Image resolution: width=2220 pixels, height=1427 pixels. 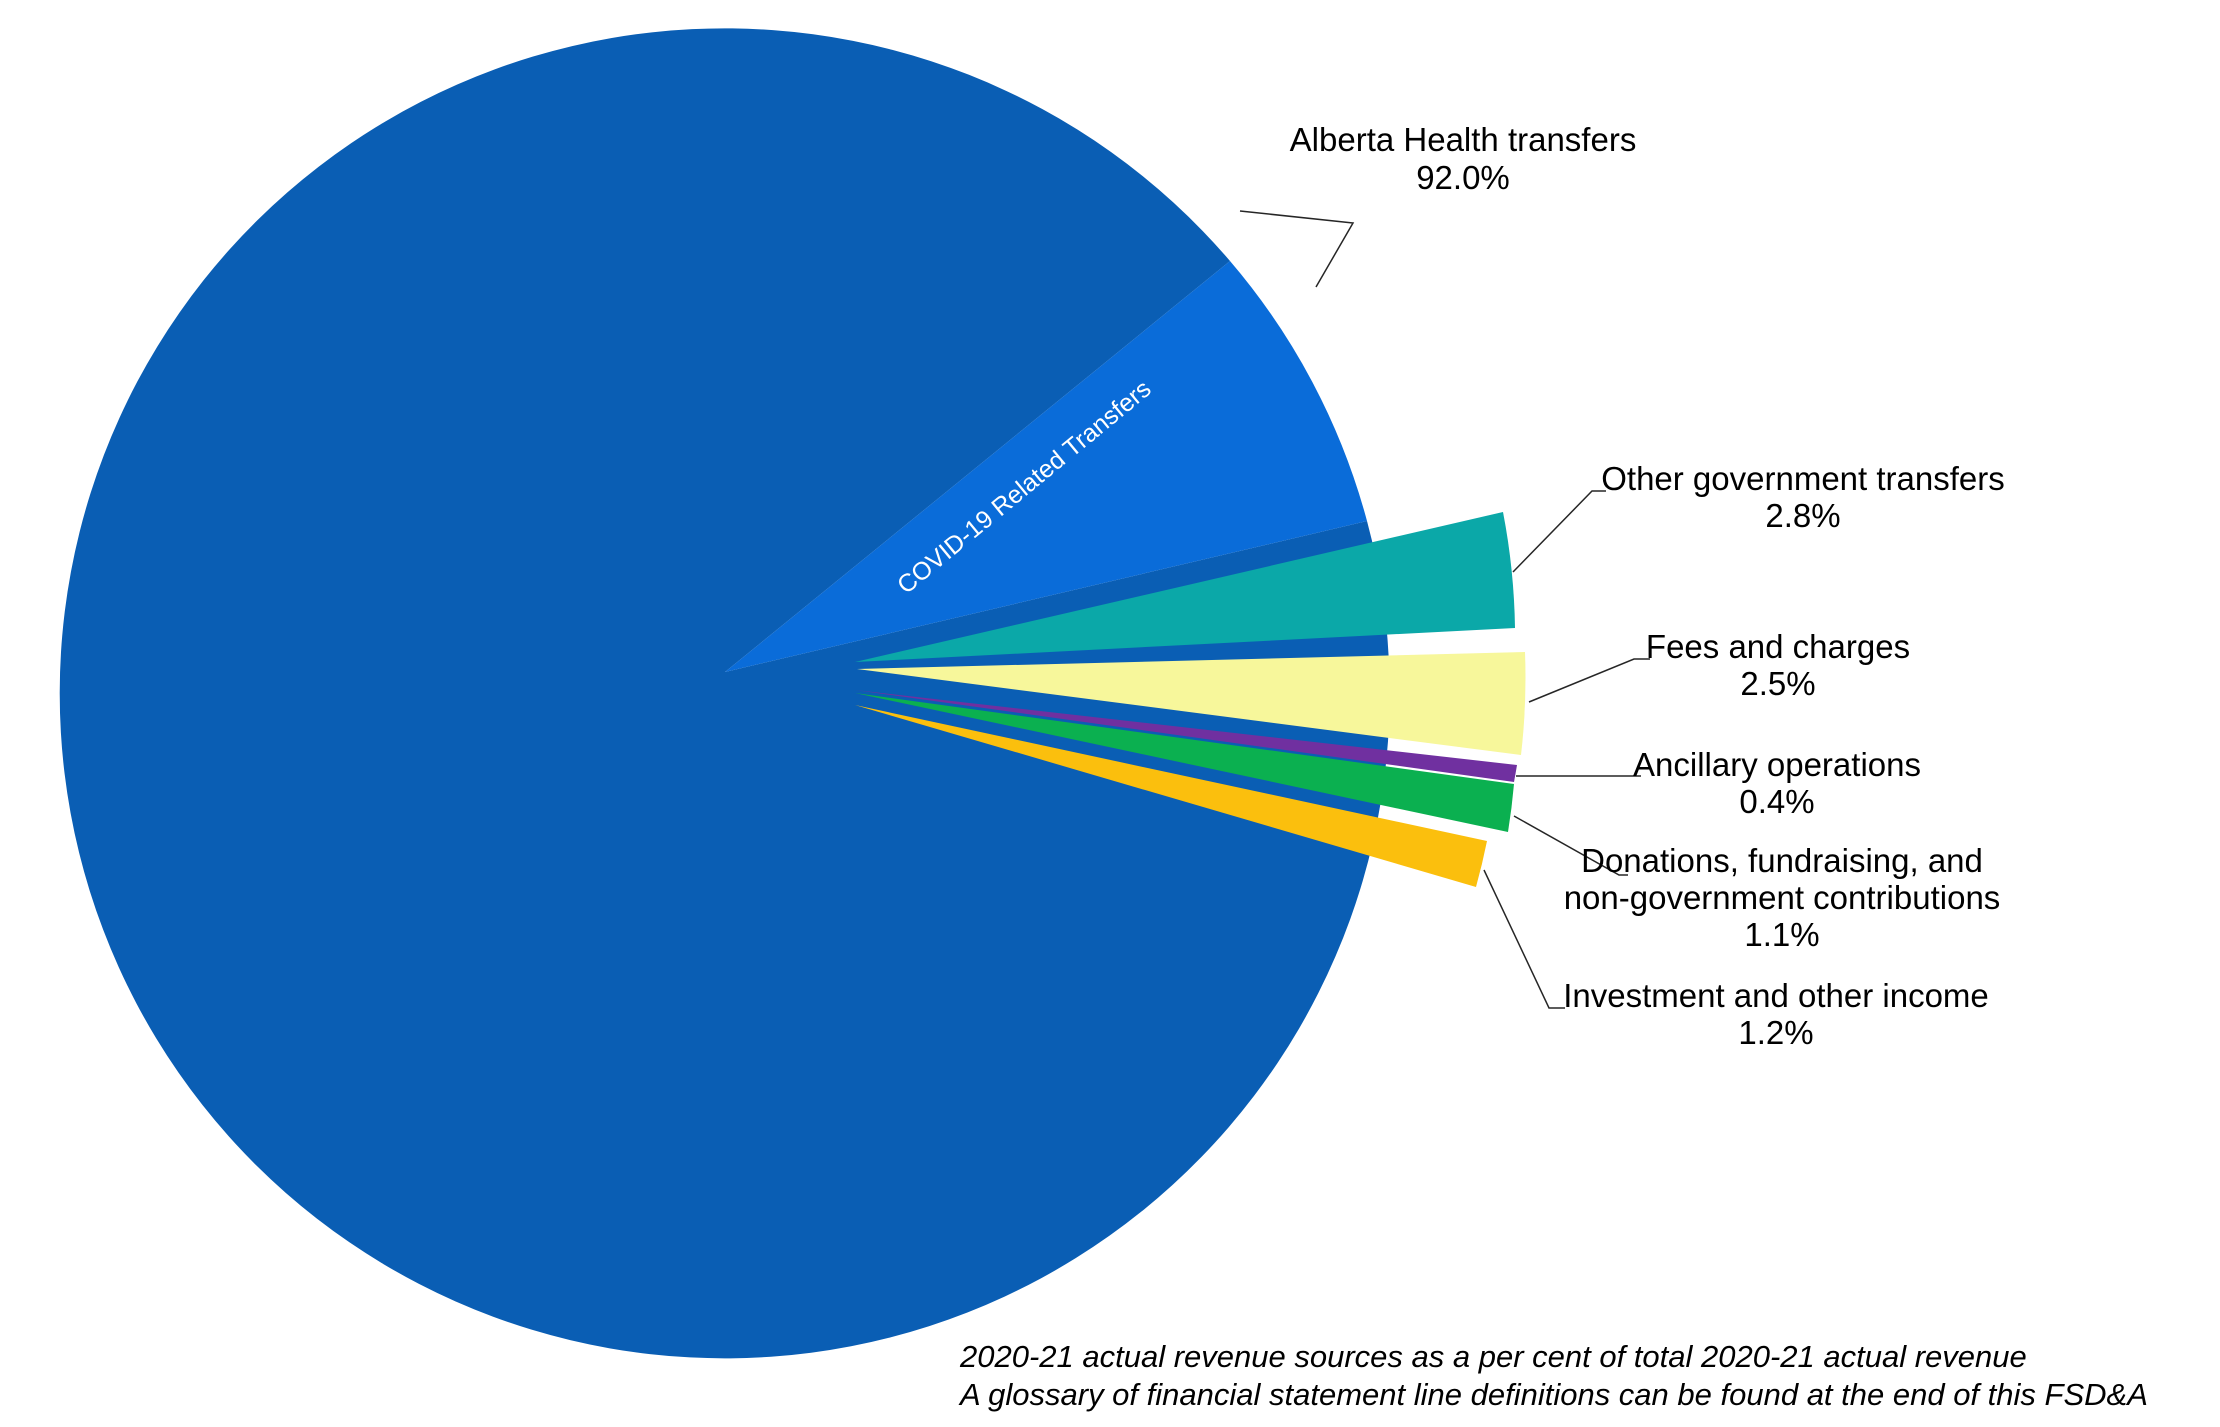 I want to click on label-donations-line-2: non-government contributions, so click(x=1782, y=897).